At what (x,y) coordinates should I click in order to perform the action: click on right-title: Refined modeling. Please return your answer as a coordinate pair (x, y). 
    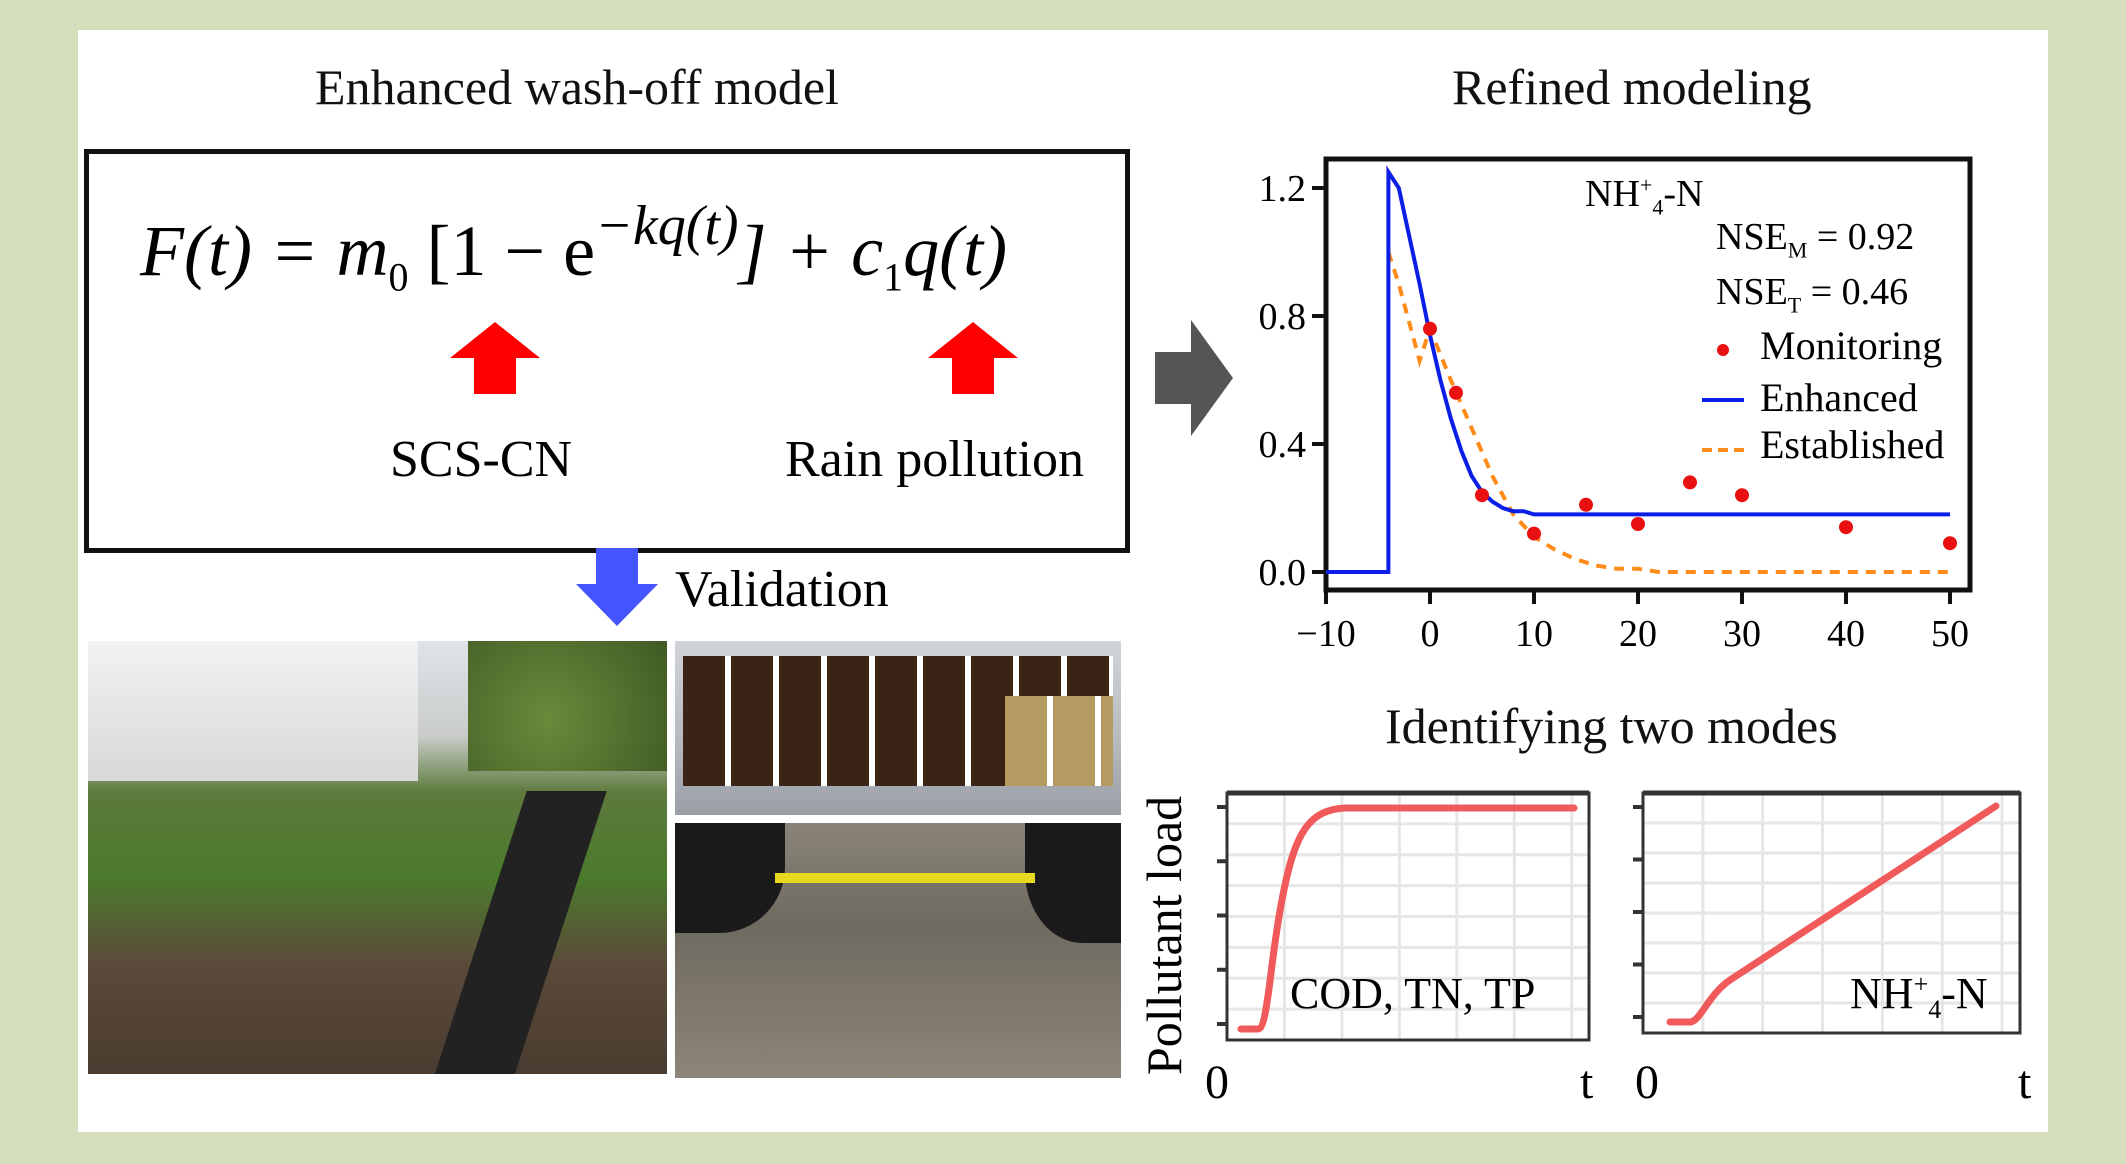
    Looking at the image, I should click on (1632, 87).